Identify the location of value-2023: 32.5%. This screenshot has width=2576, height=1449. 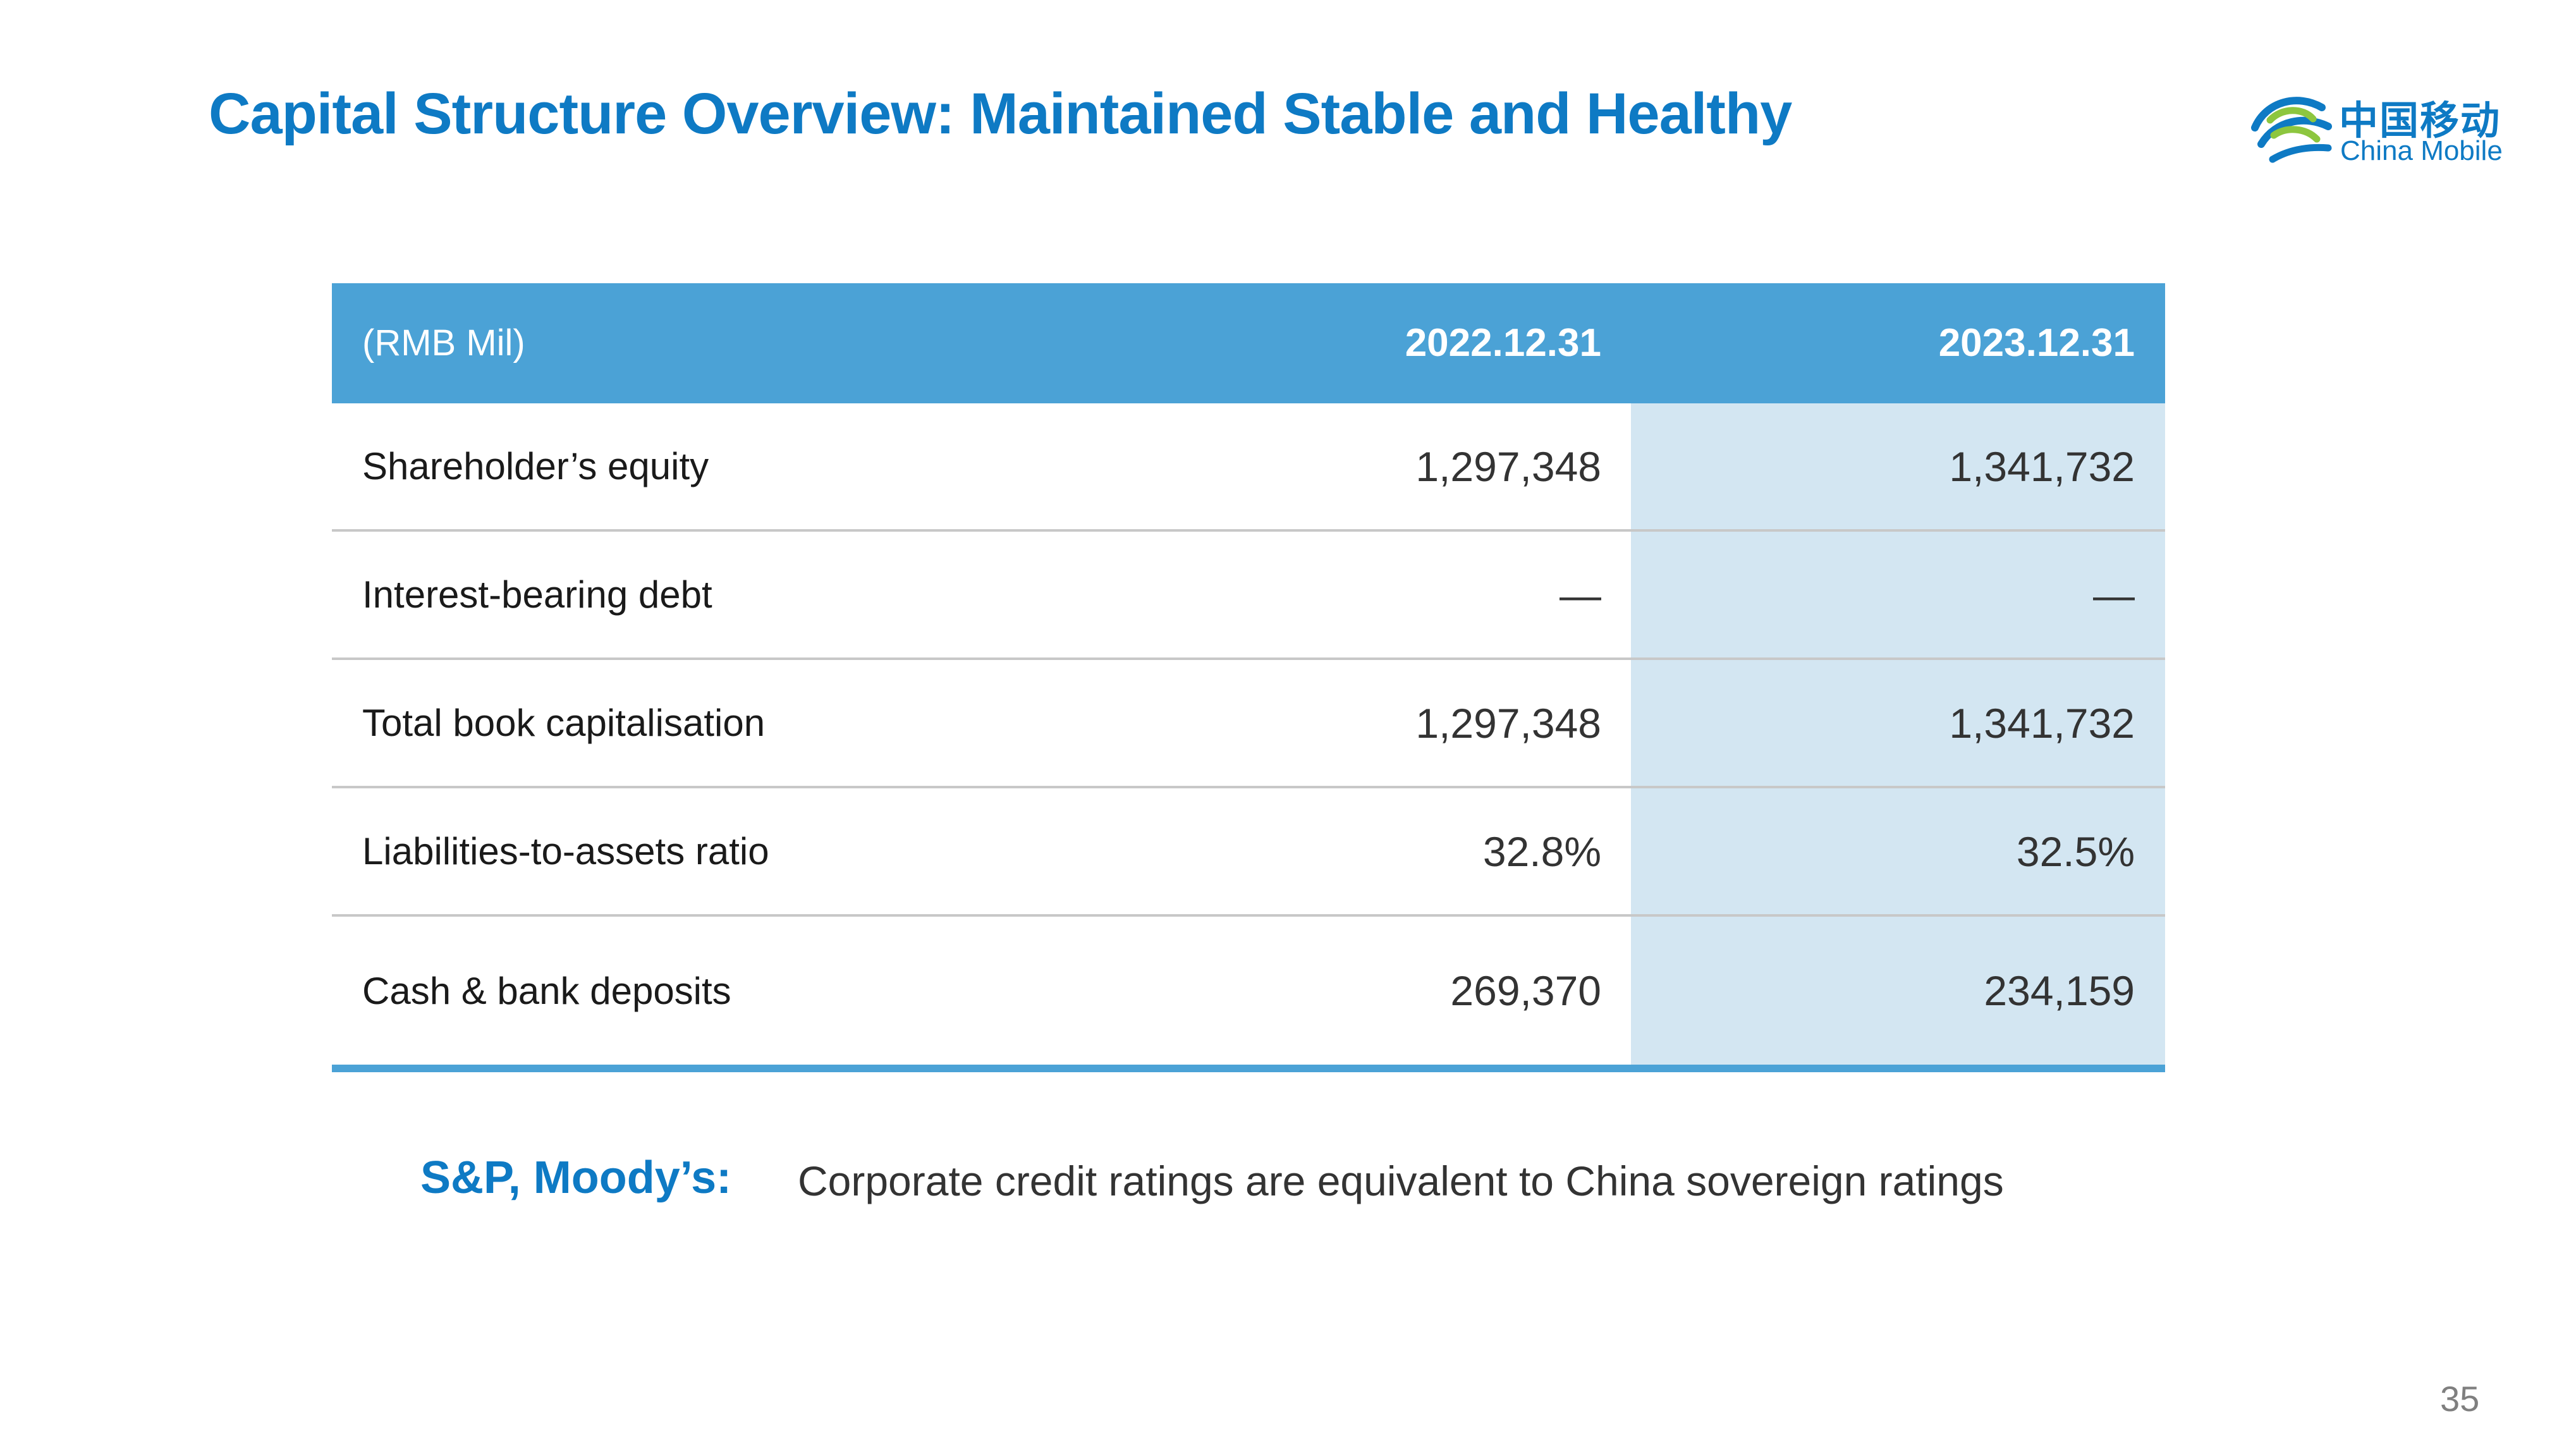
(2075, 851).